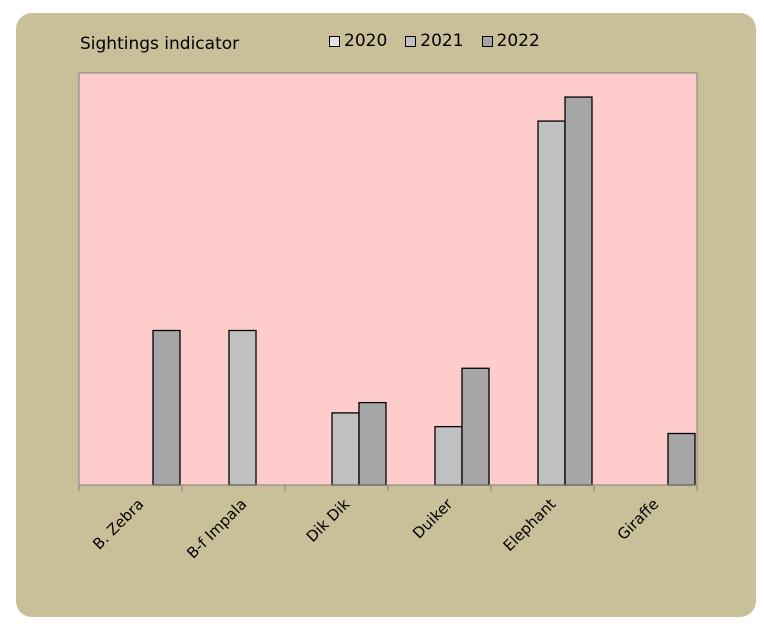 This screenshot has height=627, width=764. Describe the element at coordinates (160, 44) in the screenshot. I see `chart-title: Sightings indicator` at that location.